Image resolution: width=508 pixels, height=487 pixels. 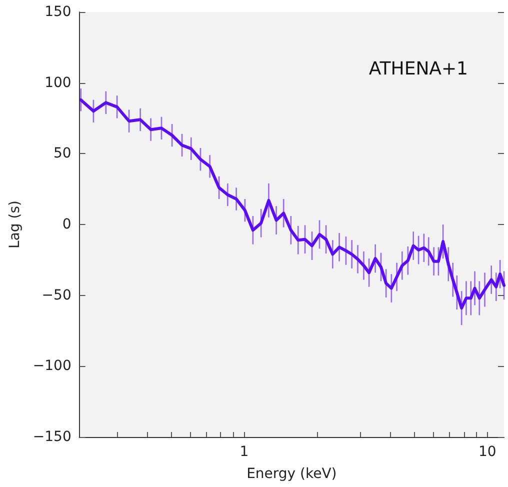 I want to click on x-axis-title: Energy (keV), so click(x=291, y=474).